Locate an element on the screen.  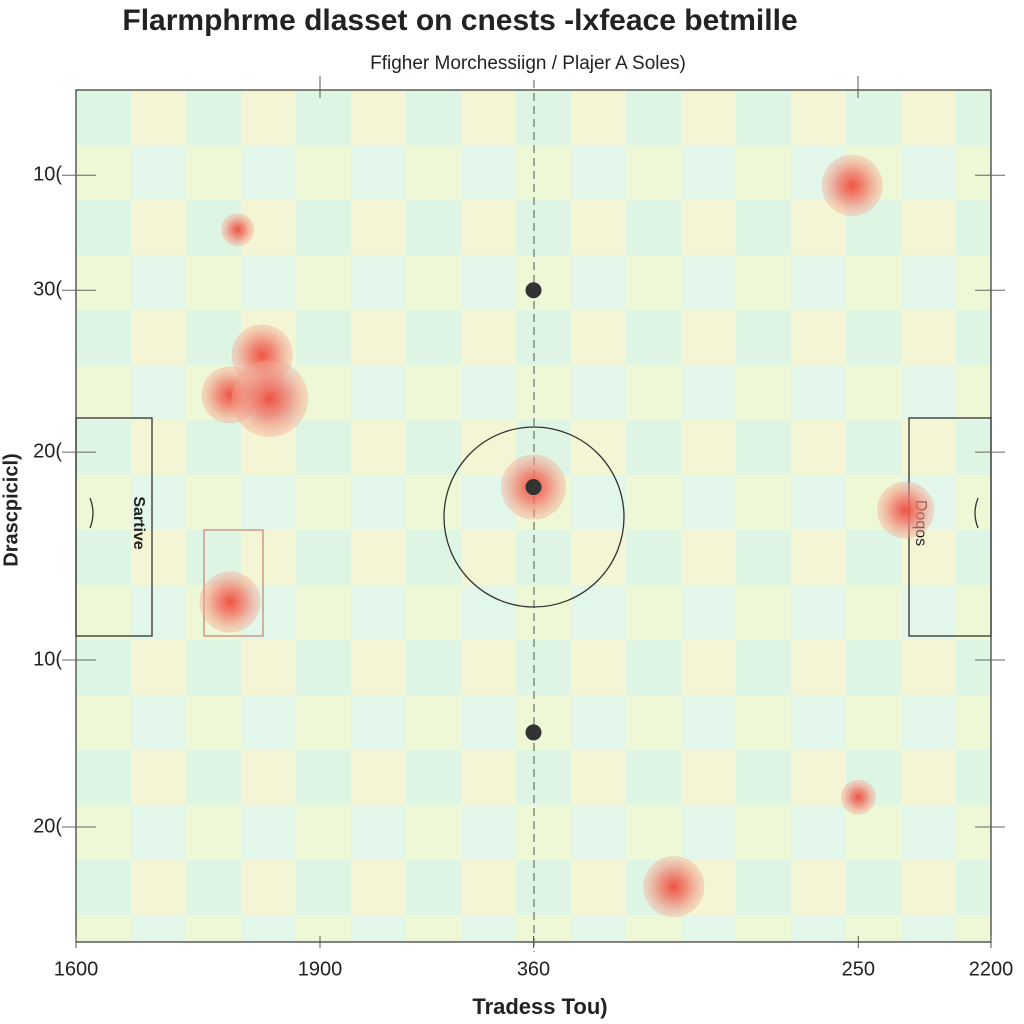
x-tick-label: 1600 is located at coordinates (76, 969).